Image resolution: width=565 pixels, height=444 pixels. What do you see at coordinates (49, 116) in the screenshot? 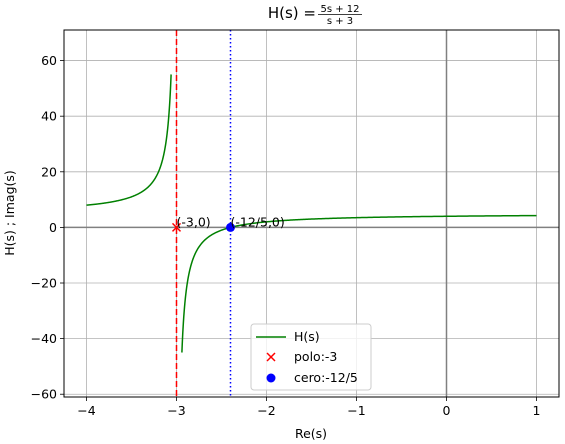
I see `y-tick-label: 40` at bounding box center [49, 116].